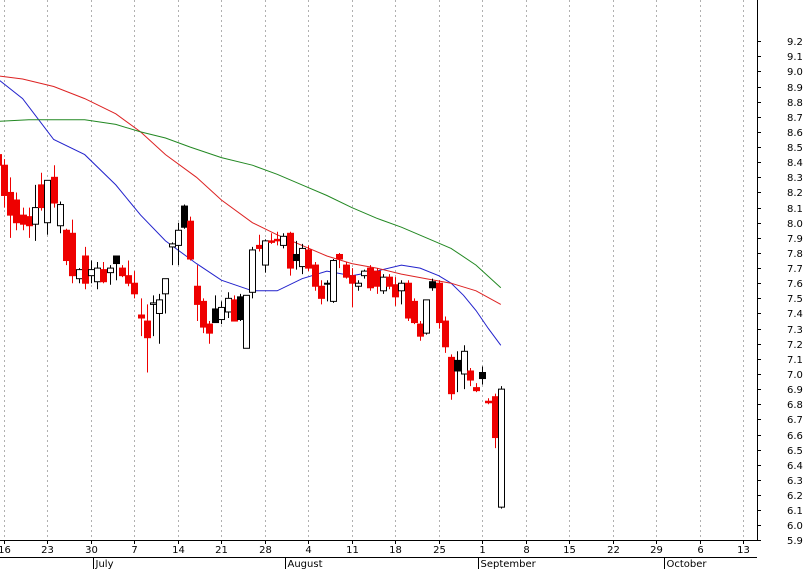  Describe the element at coordinates (795, 436) in the screenshot. I see `y-tick-label: 6.6` at that location.